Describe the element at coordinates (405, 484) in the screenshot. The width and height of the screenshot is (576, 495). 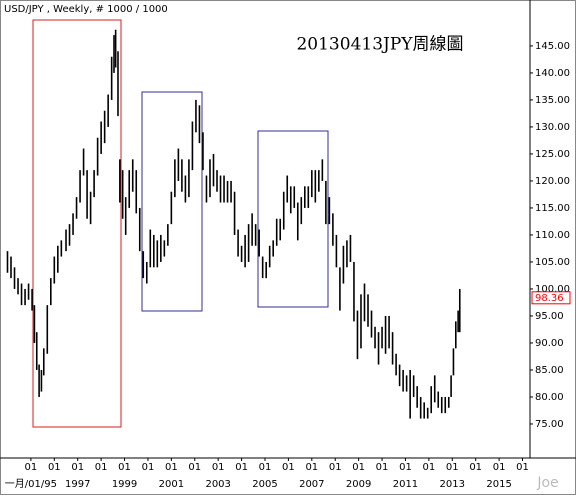
I see `year-label: 2011` at that location.